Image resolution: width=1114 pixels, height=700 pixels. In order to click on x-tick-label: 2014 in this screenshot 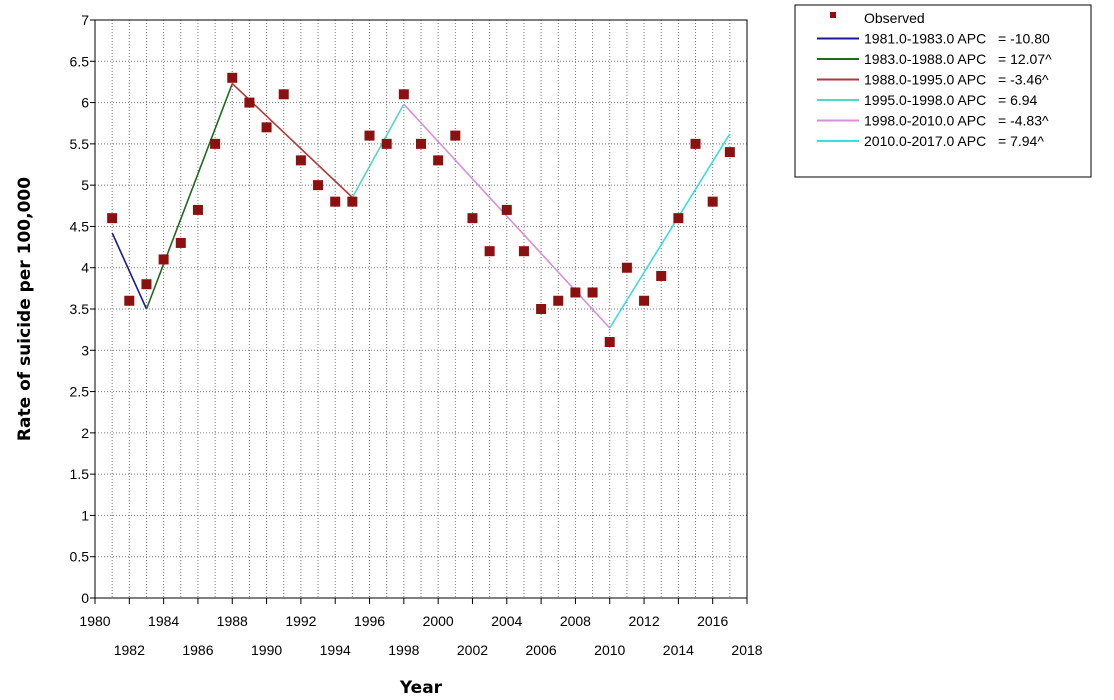, I will do `click(678, 650)`.